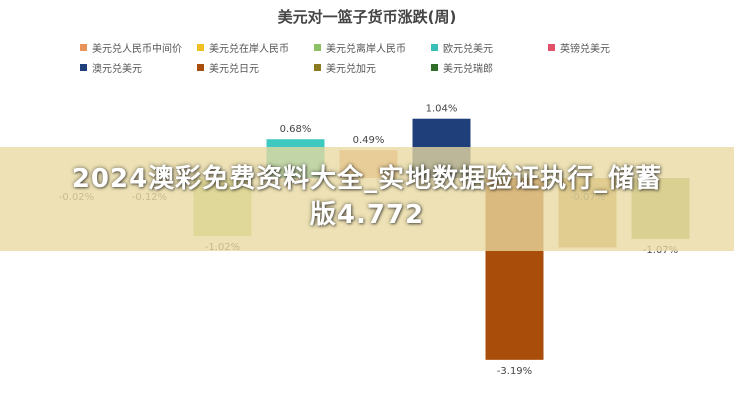 Image resolution: width=734 pixels, height=400 pixels. I want to click on legend-label: 美元兑离岸人民币, so click(366, 49).